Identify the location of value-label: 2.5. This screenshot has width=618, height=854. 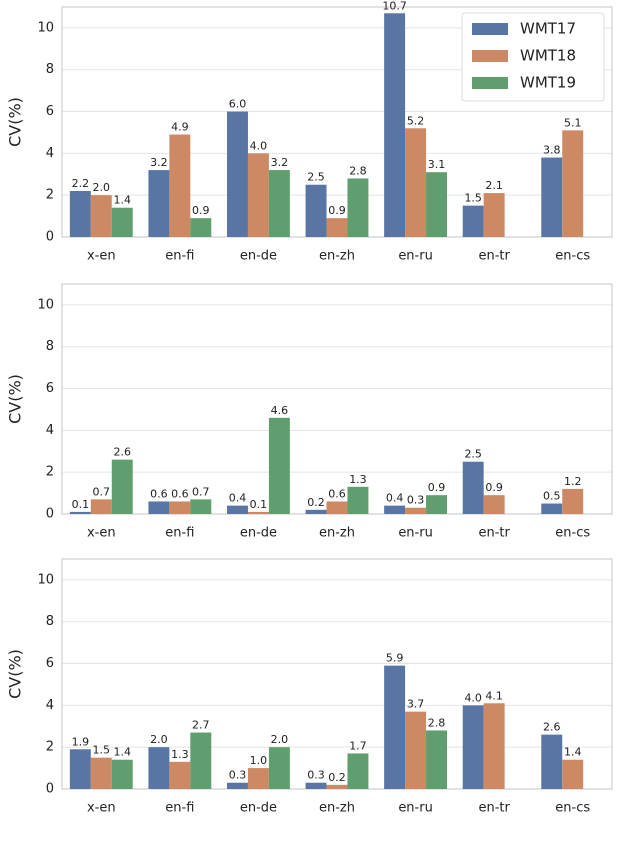
(316, 177).